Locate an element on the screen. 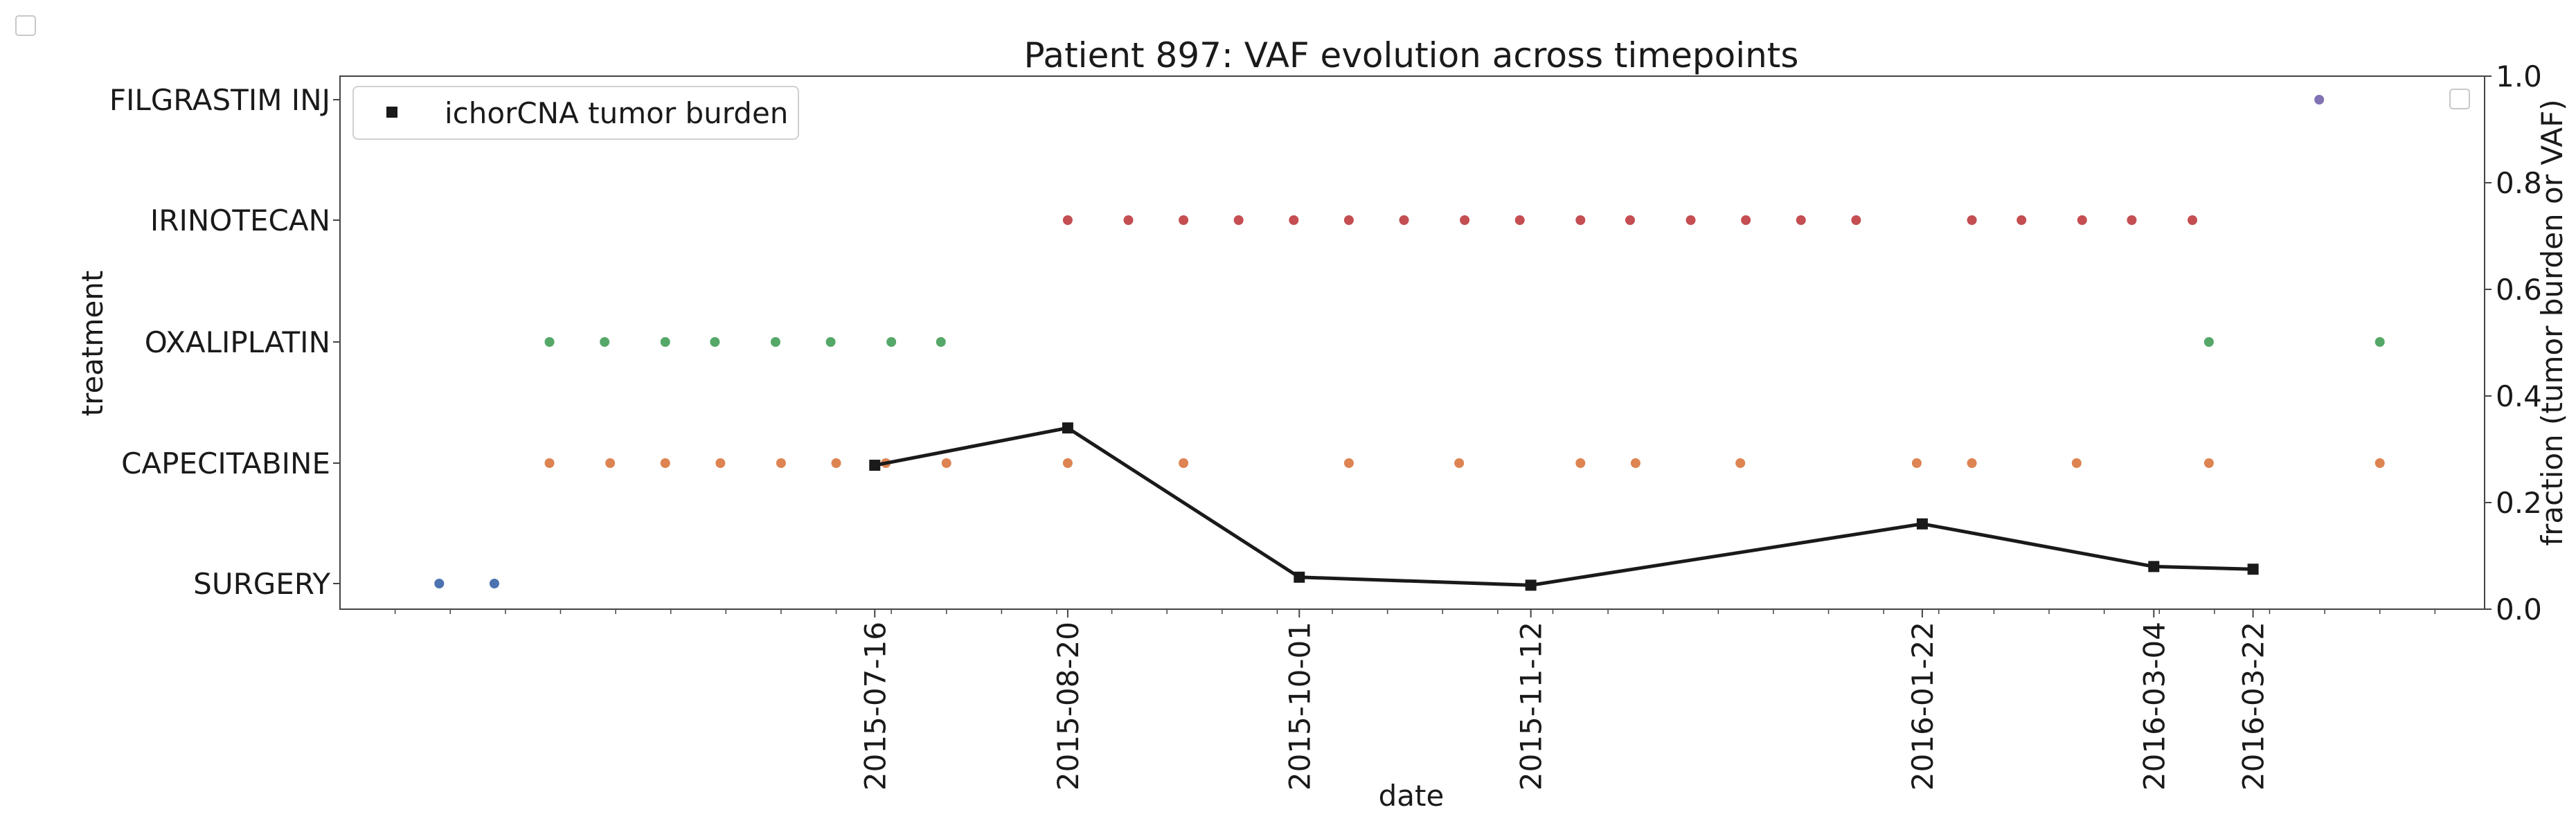 This screenshot has height=821, width=2576. legend-marker is located at coordinates (392, 112).